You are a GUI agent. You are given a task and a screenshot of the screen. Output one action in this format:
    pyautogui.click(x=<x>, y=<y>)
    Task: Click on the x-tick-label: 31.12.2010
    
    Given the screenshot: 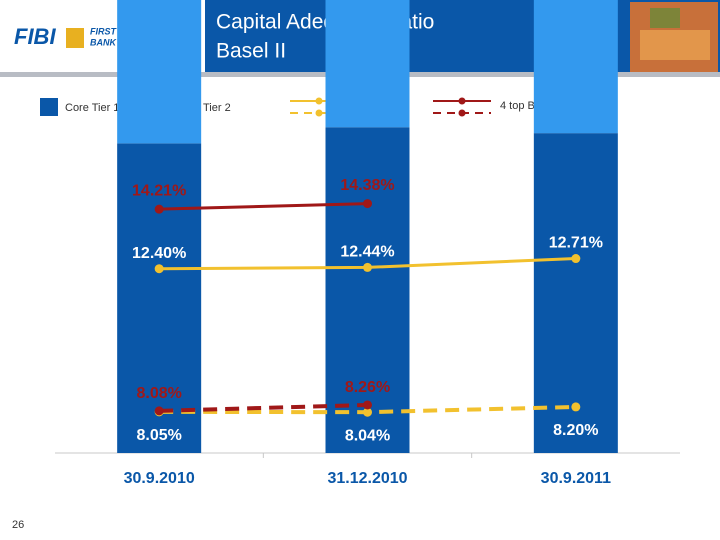 What is the action you would take?
    pyautogui.click(x=367, y=478)
    